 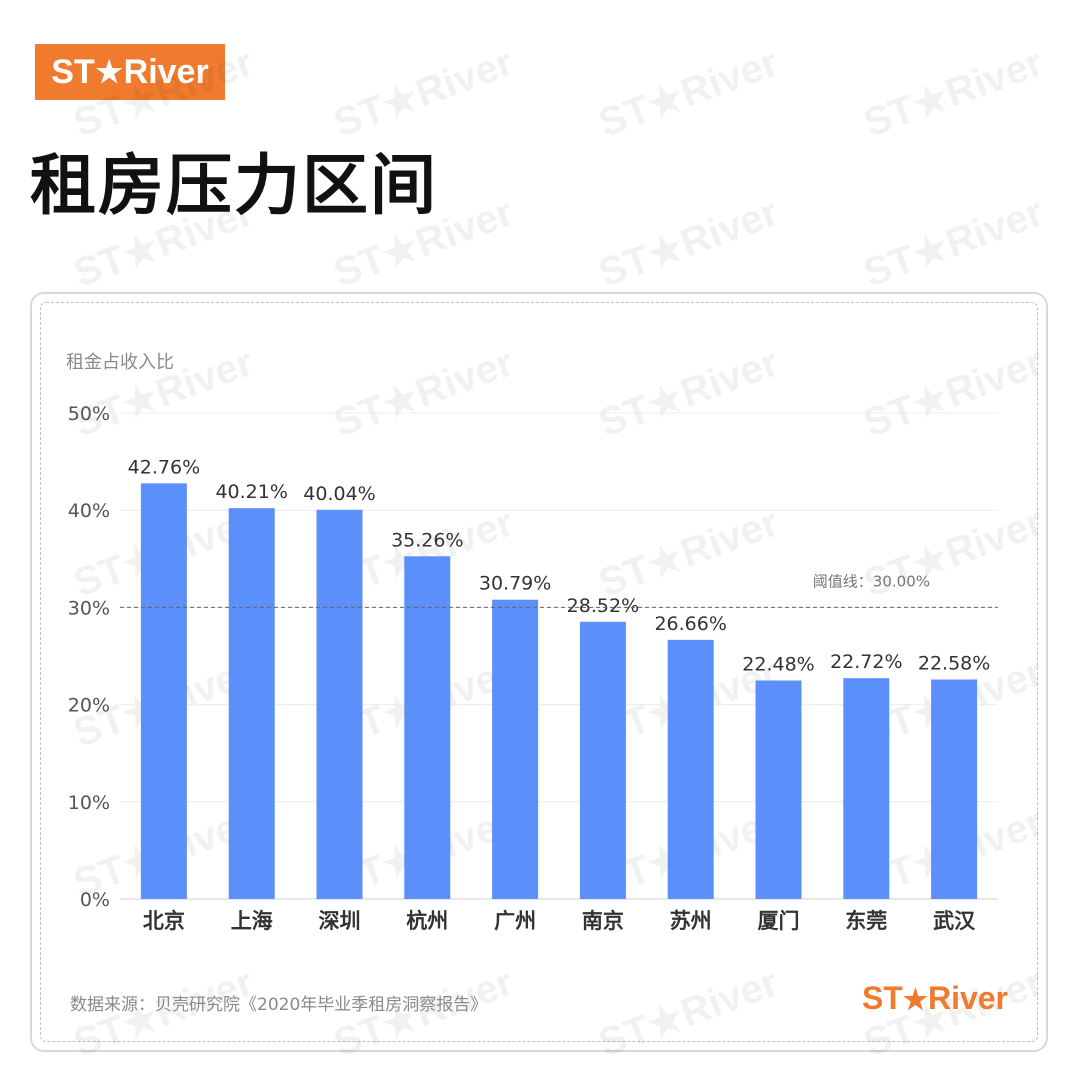 What do you see at coordinates (866, 921) in the screenshot?
I see `x-tick-label: 东莞` at bounding box center [866, 921].